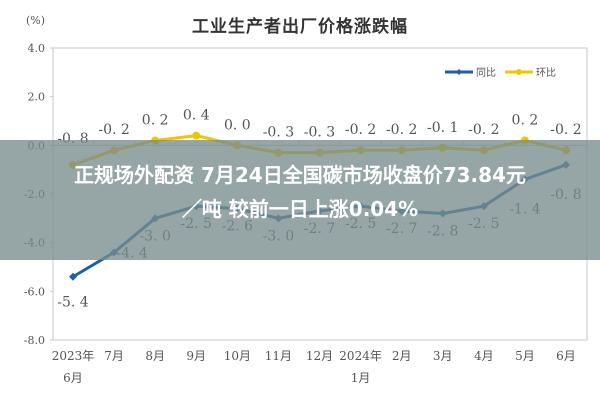 Image resolution: width=600 pixels, height=400 pixels. I want to click on mom-data-label: -0. 1, so click(442, 128).